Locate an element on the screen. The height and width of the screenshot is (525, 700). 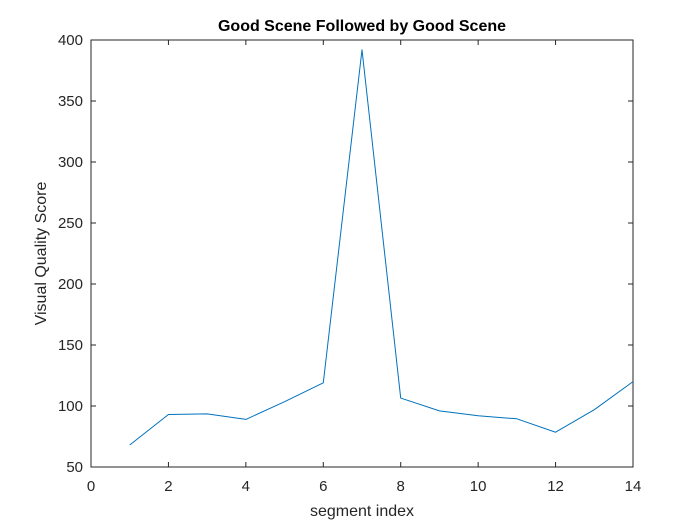
y-tick-label: 400 is located at coordinates (70, 40).